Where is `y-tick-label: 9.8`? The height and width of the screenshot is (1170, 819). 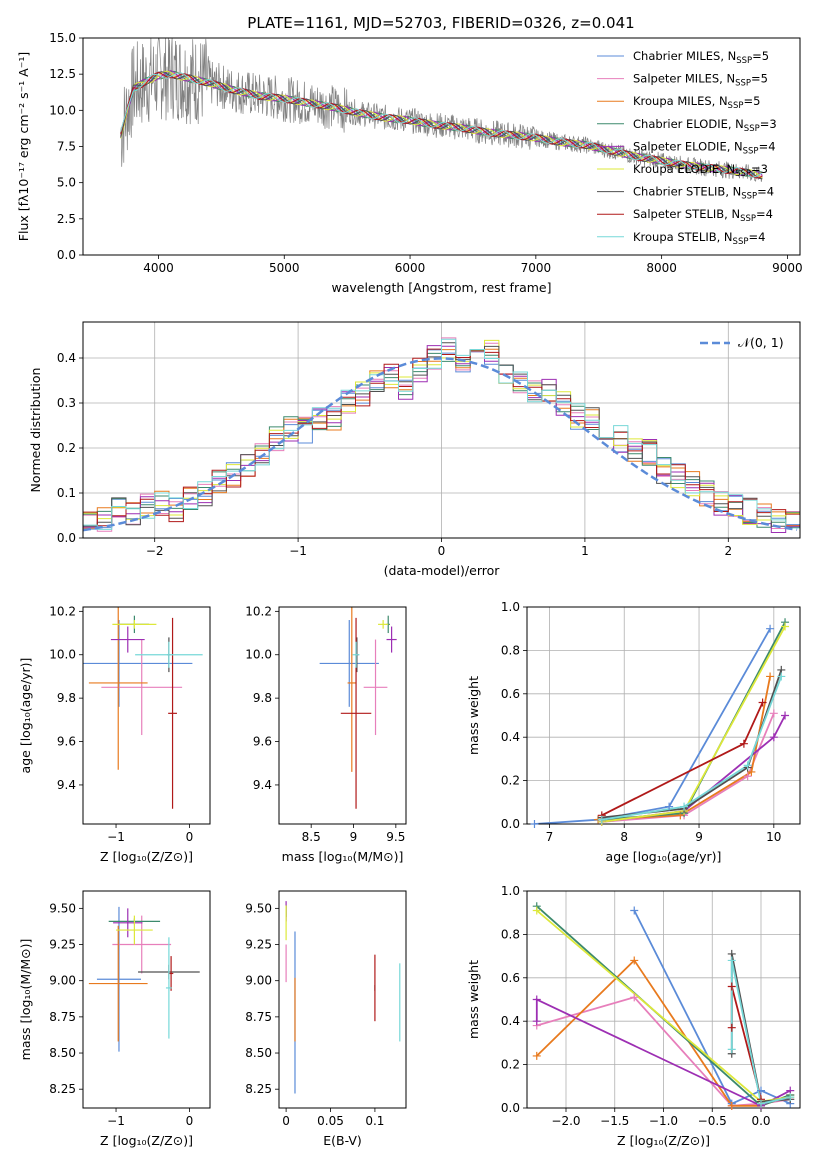
y-tick-label: 9.8 is located at coordinates (262, 698).